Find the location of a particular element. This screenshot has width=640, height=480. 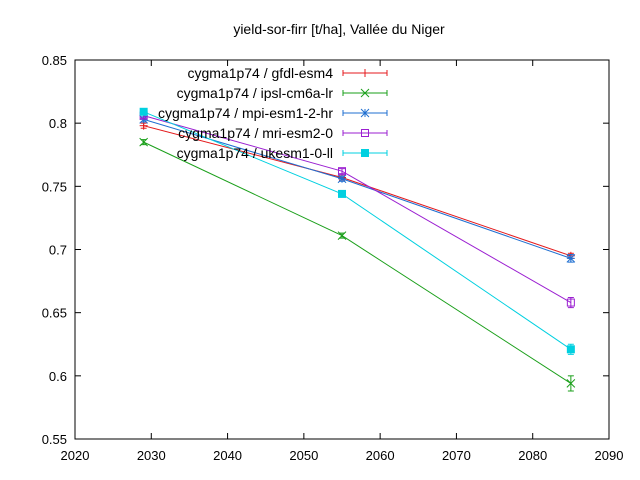

y-tick-label: 0.75 is located at coordinates (54, 186).